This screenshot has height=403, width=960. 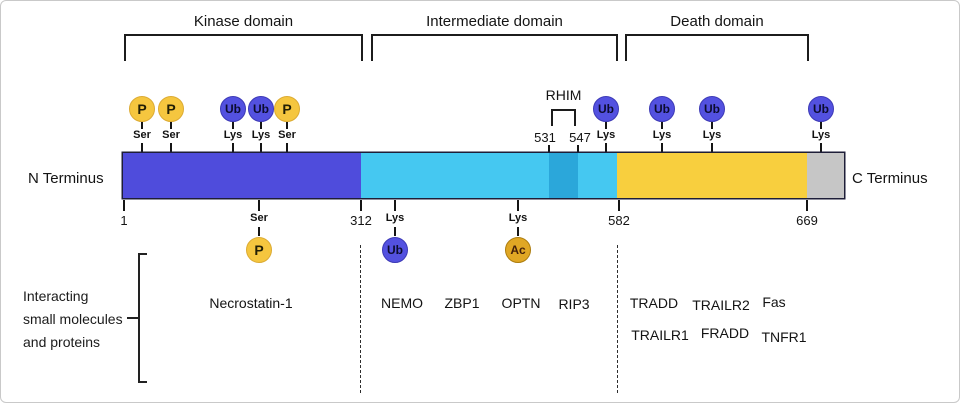 I want to click on rhim-start-tick, so click(x=549, y=149).